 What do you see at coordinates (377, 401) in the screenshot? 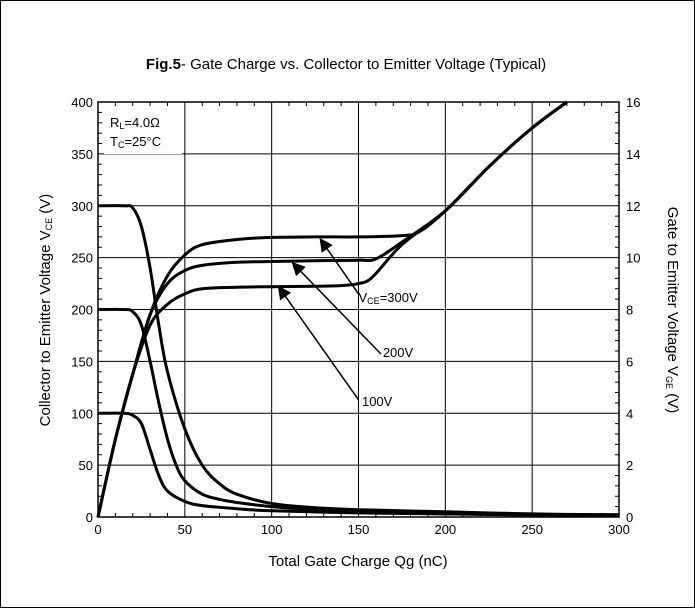
I see `annotation-label-100v: 100V` at bounding box center [377, 401].